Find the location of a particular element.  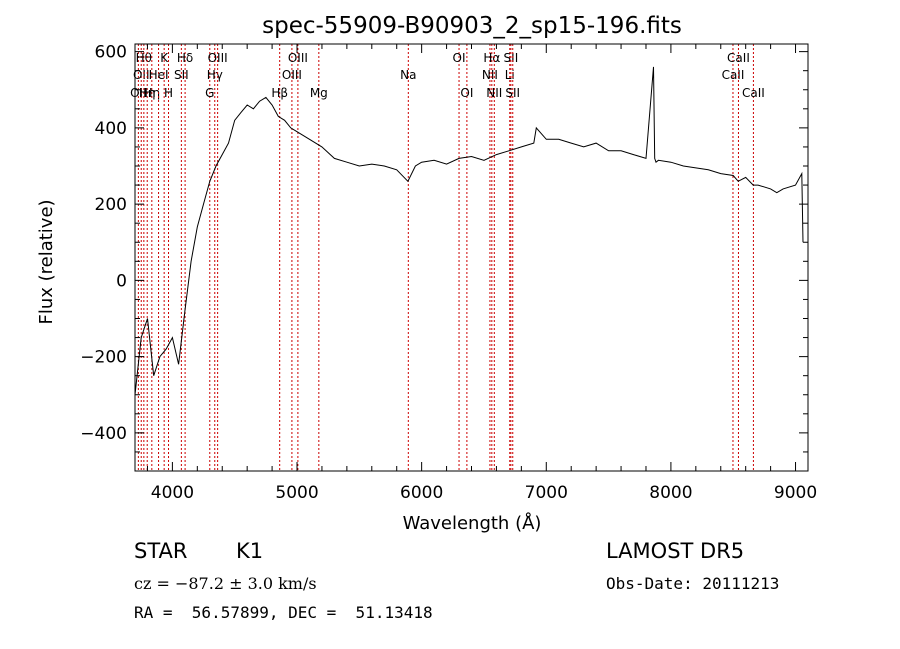

x-tick-label: 7000 is located at coordinates (546, 493).